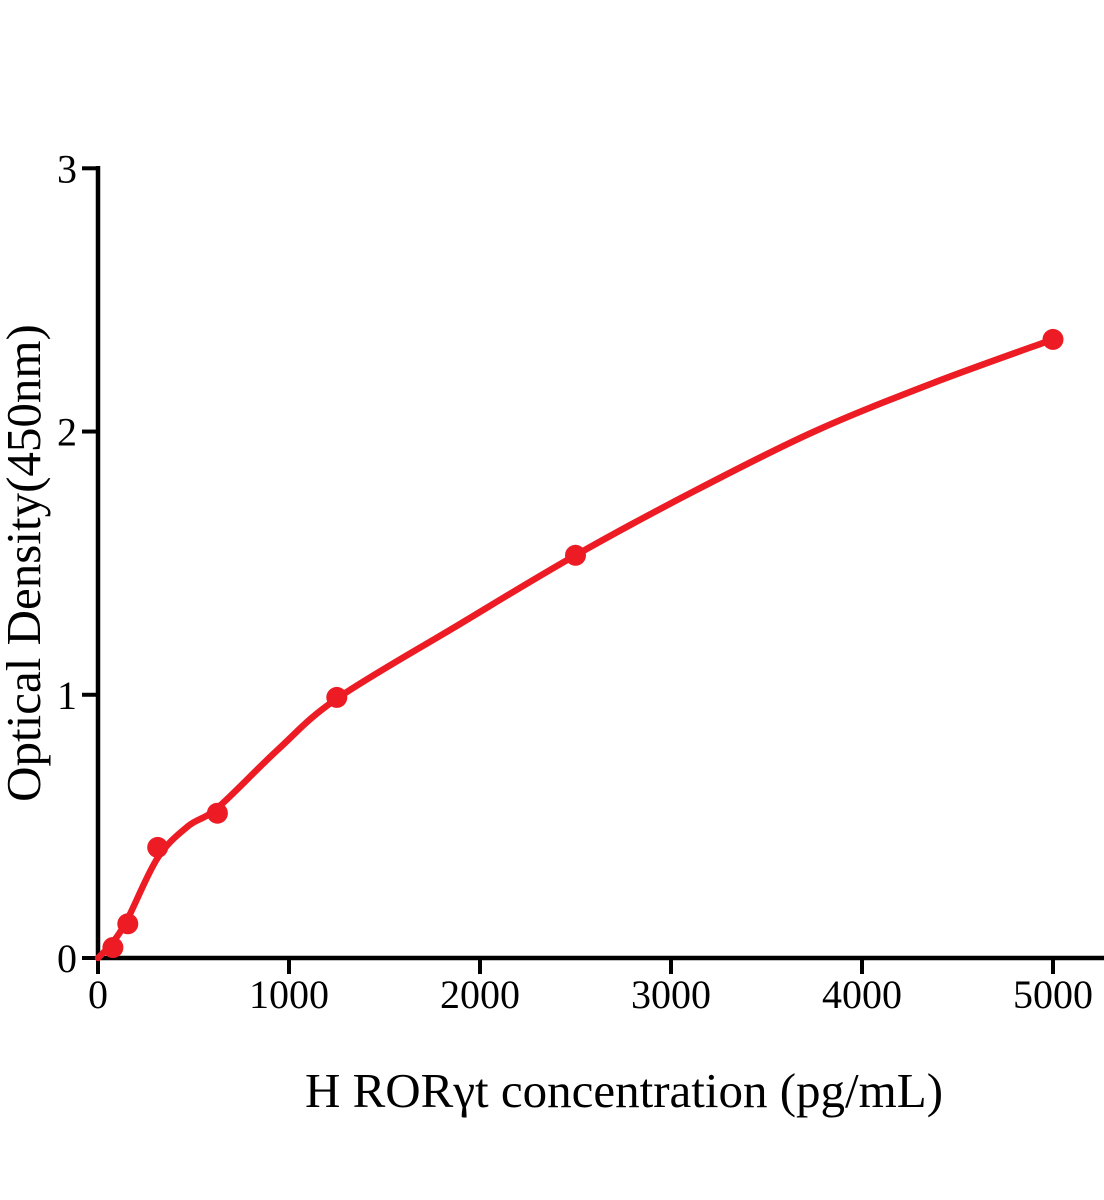 The height and width of the screenshot is (1200, 1104). Describe the element at coordinates (624, 1090) in the screenshot. I see `x-axis-title: H RORγt concentration (pg/mL)` at that location.